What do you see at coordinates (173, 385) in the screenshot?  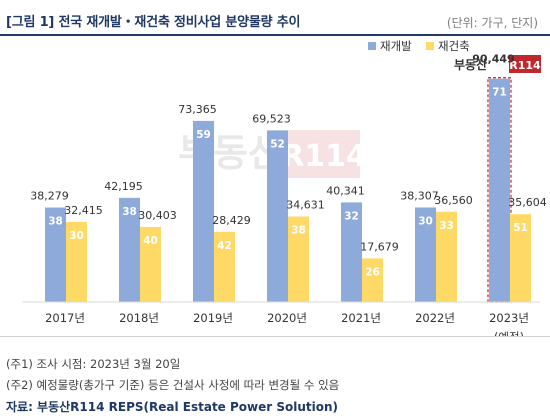 I see `note-2: (주2) 예정물량(총가구 기준) 등은 건설사 사정에 따라 변경될 수 있음` at bounding box center [173, 385].